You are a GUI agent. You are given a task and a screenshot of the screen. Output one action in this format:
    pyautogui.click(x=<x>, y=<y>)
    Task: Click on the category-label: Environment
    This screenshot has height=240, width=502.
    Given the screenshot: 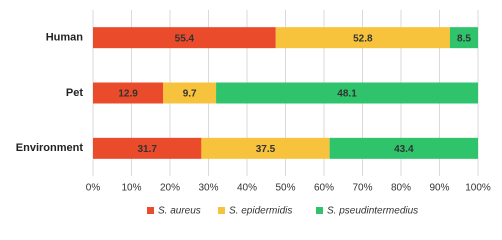 What is the action you would take?
    pyautogui.click(x=50, y=148)
    